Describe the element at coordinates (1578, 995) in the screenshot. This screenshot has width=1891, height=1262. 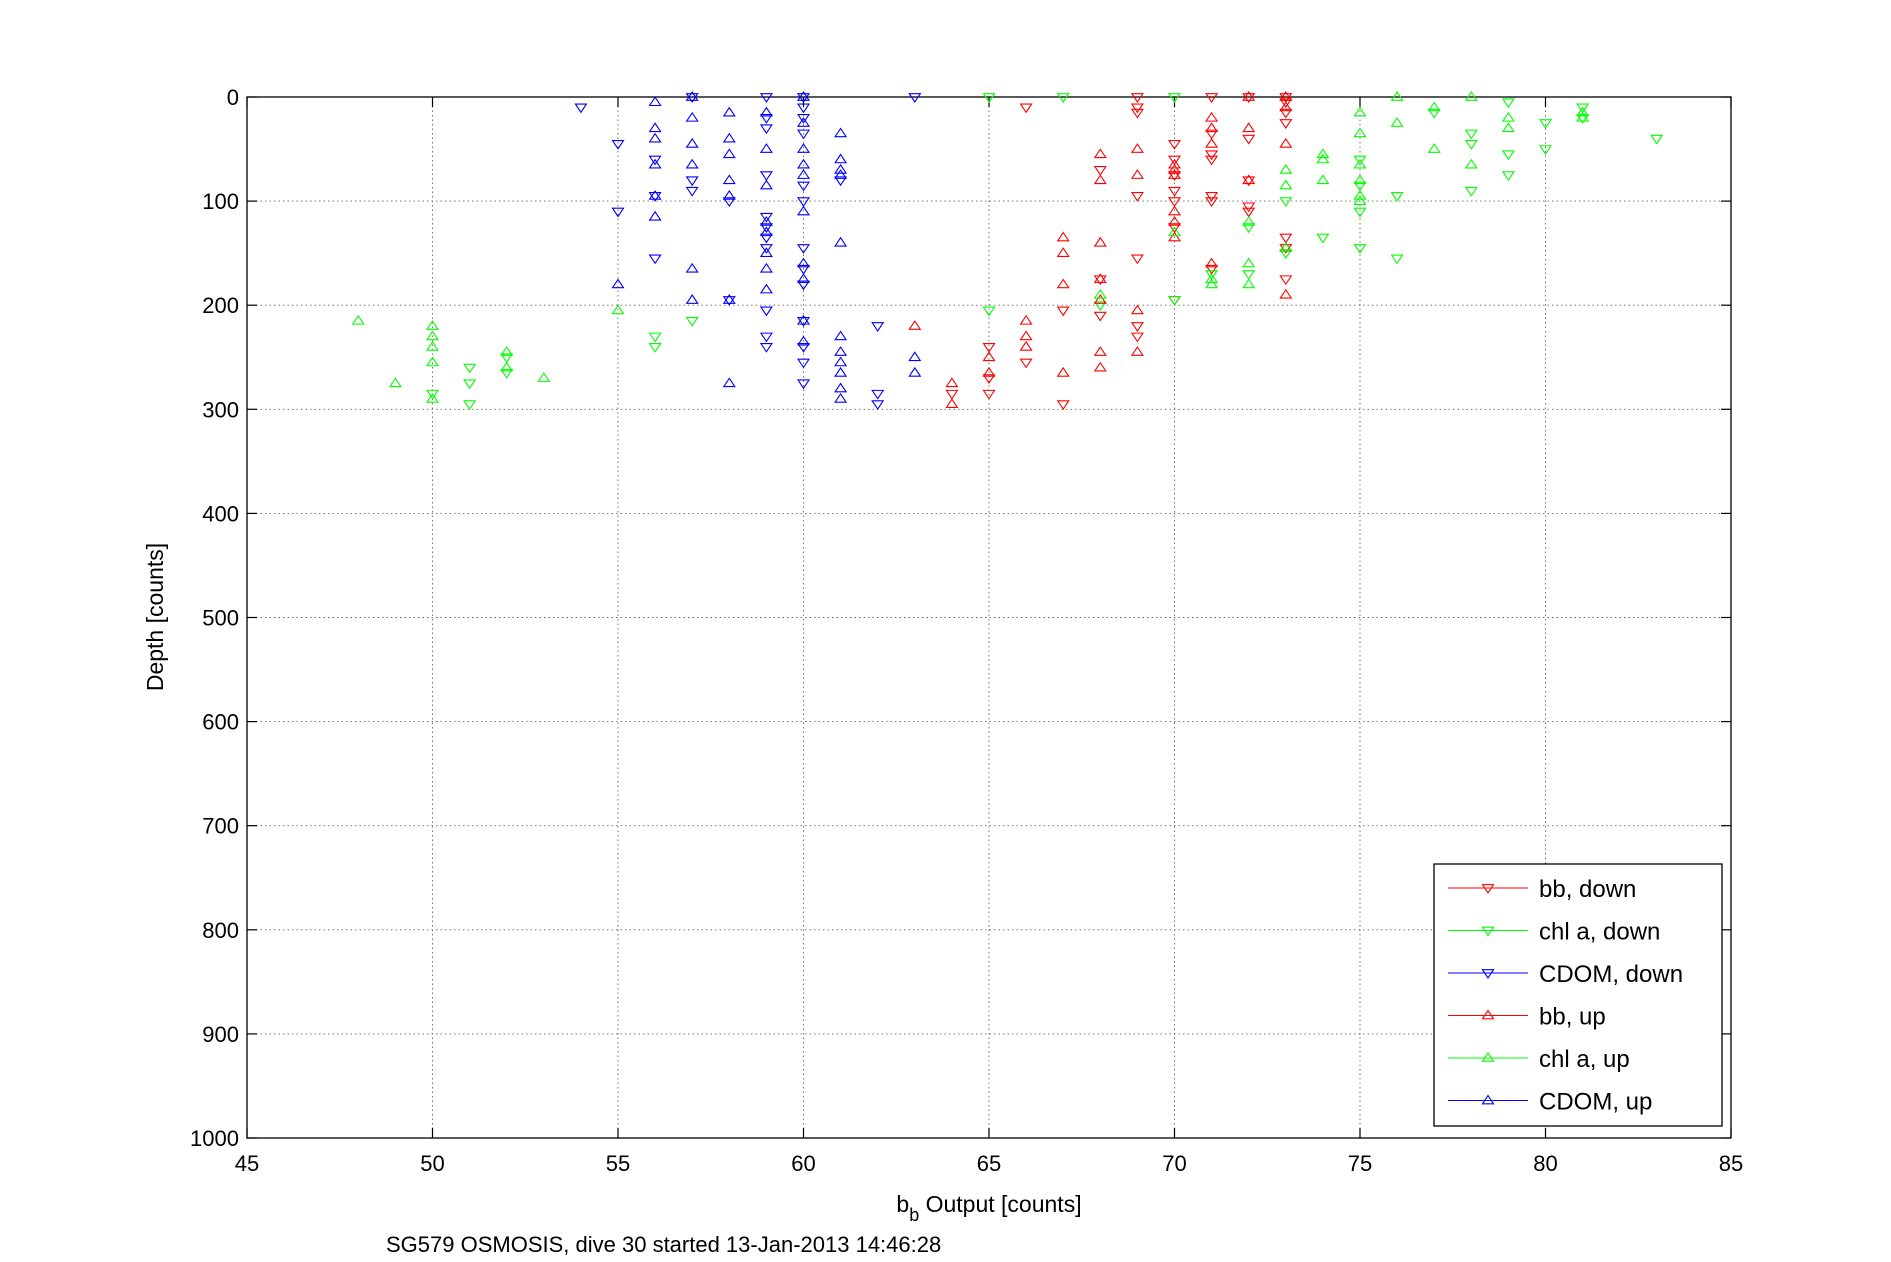
I see `legend-box` at that location.